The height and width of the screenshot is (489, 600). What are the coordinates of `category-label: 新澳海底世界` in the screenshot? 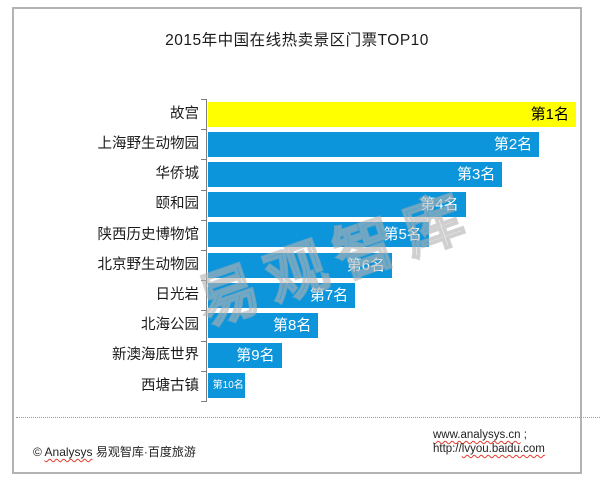 It's located at (155, 355).